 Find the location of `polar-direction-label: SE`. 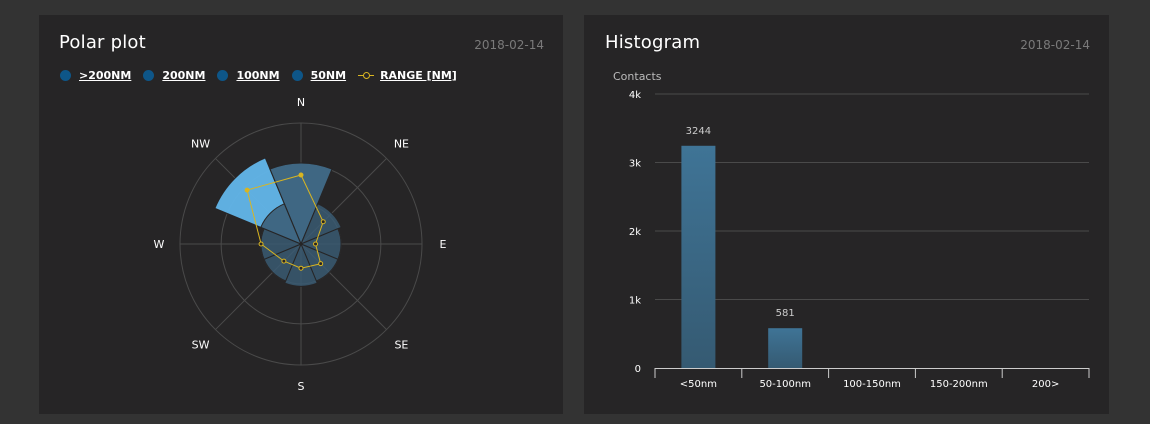

polar-direction-label: SE is located at coordinates (401, 344).